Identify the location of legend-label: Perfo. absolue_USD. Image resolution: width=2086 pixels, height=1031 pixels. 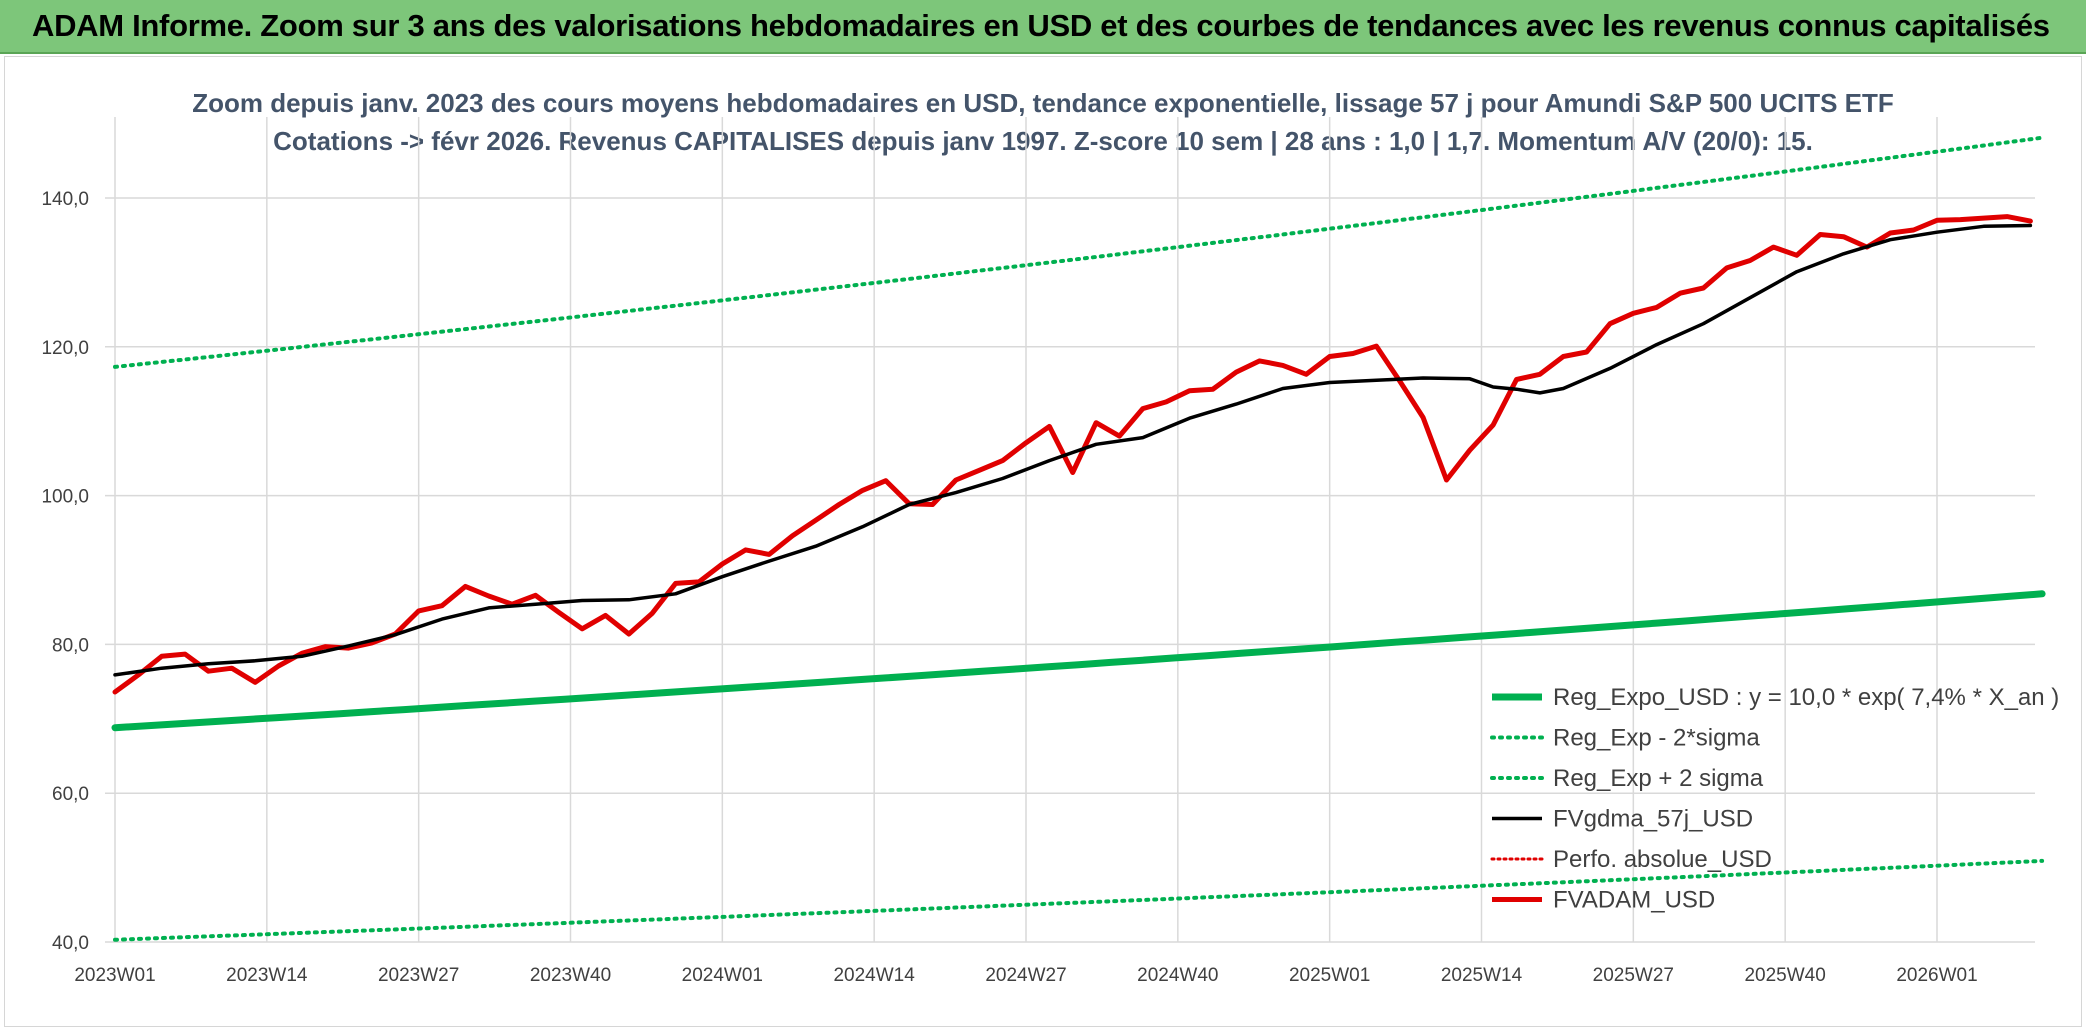
(1662, 859).